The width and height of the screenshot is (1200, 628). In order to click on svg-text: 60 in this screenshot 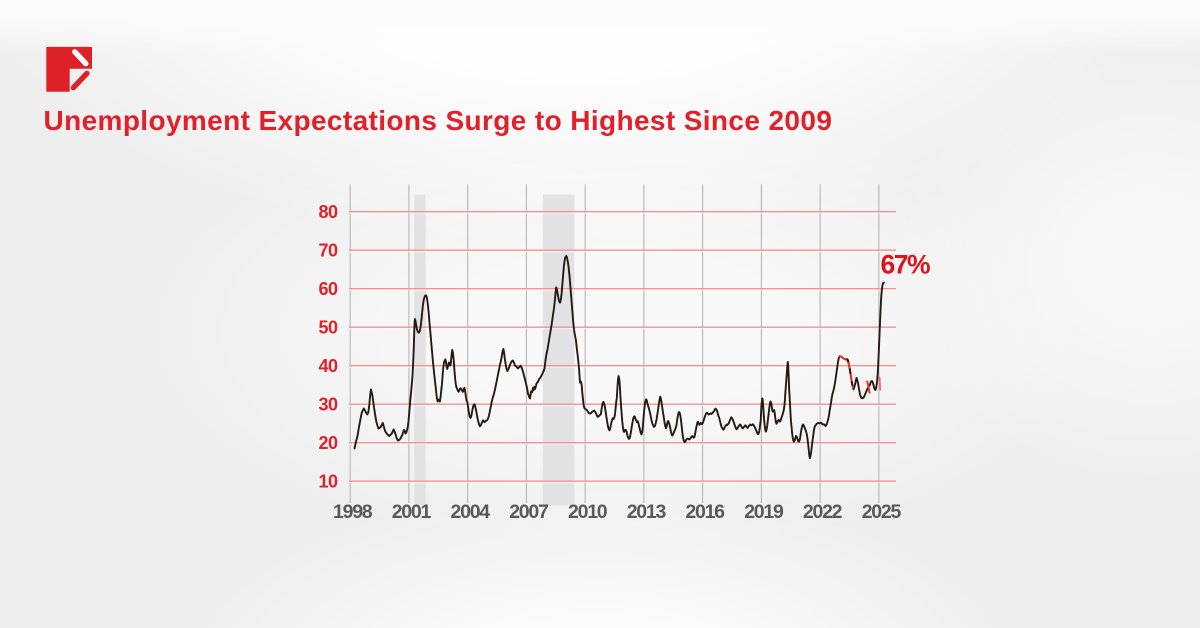, I will do `click(328, 289)`.